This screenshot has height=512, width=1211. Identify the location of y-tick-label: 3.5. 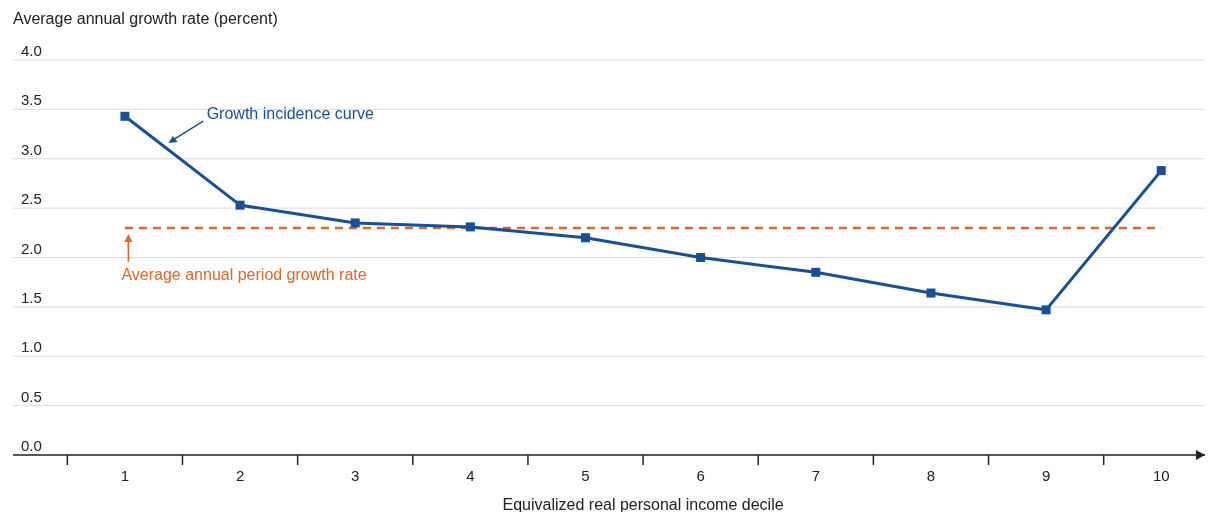
(31, 100).